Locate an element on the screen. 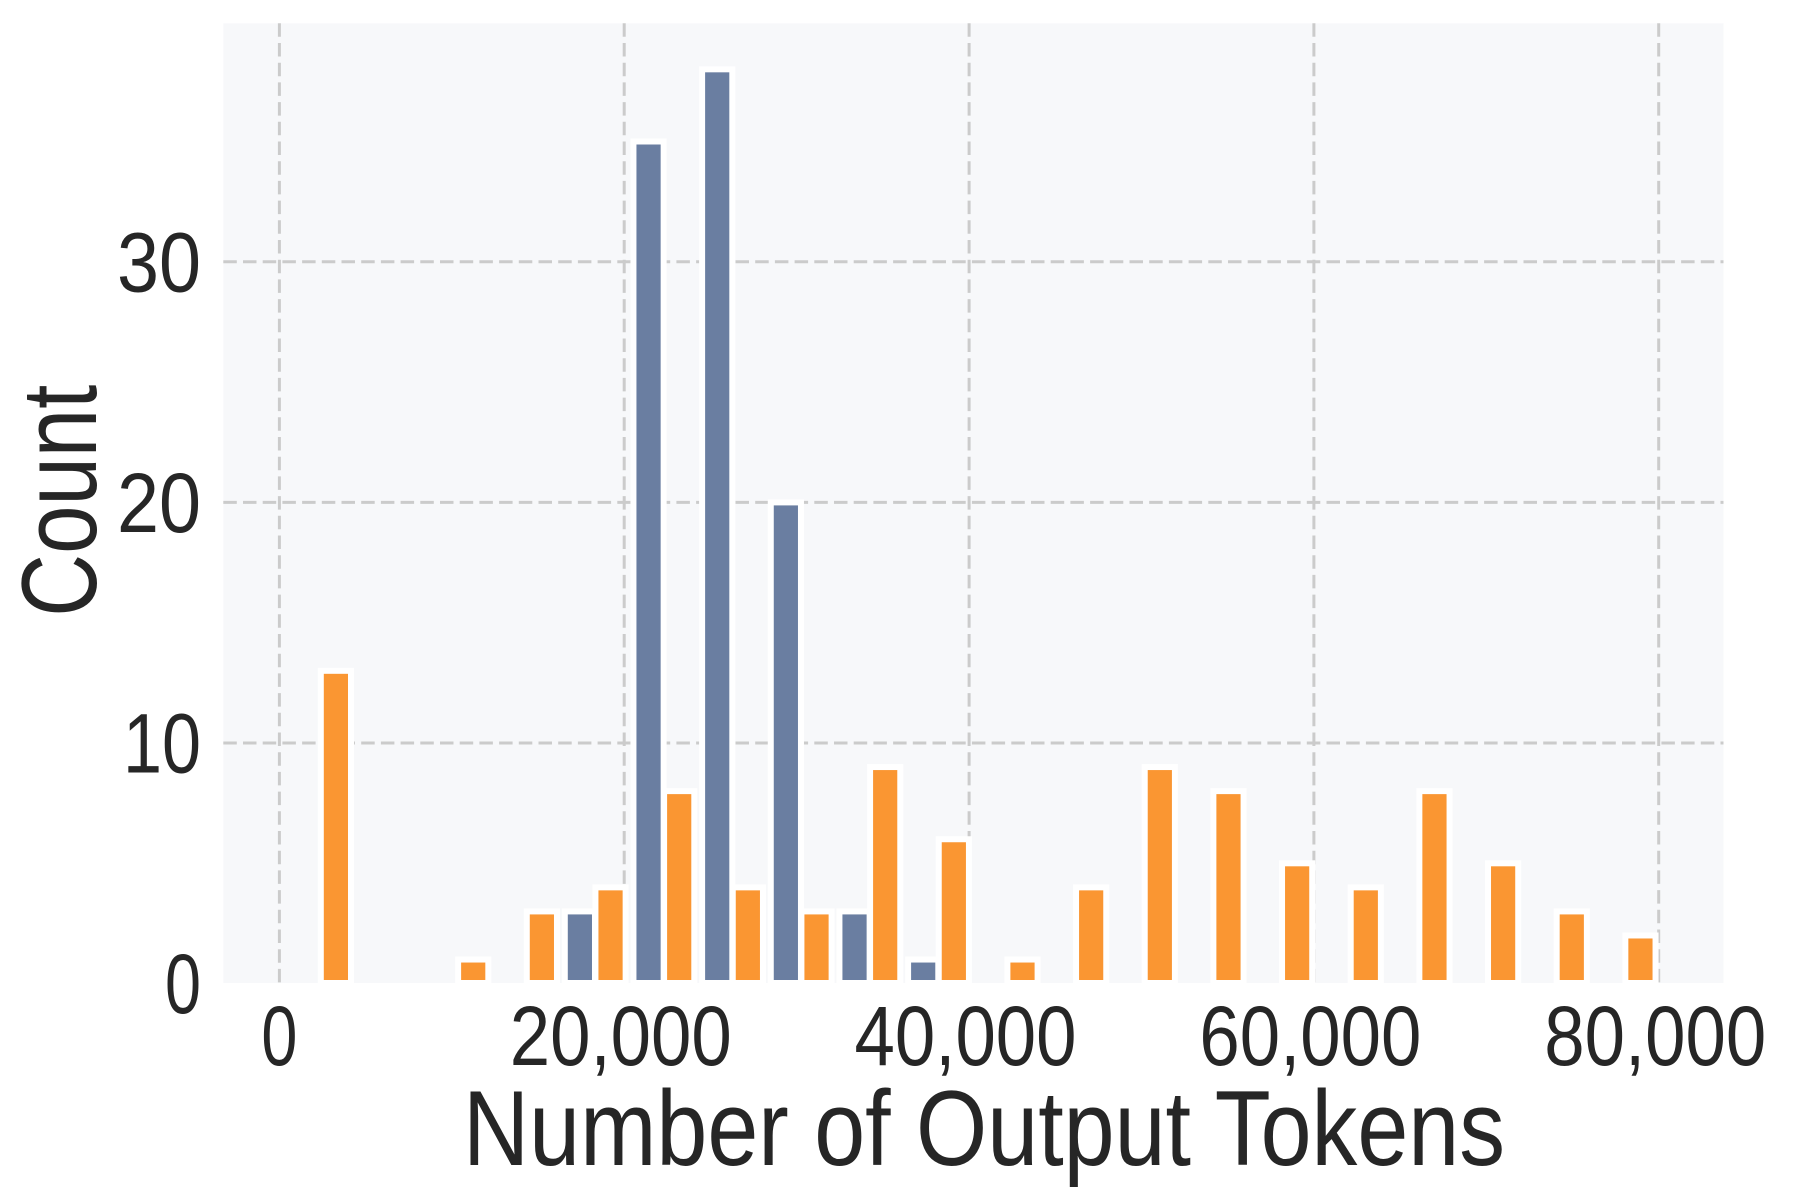  svg-text: 40,000 is located at coordinates (966, 1036).